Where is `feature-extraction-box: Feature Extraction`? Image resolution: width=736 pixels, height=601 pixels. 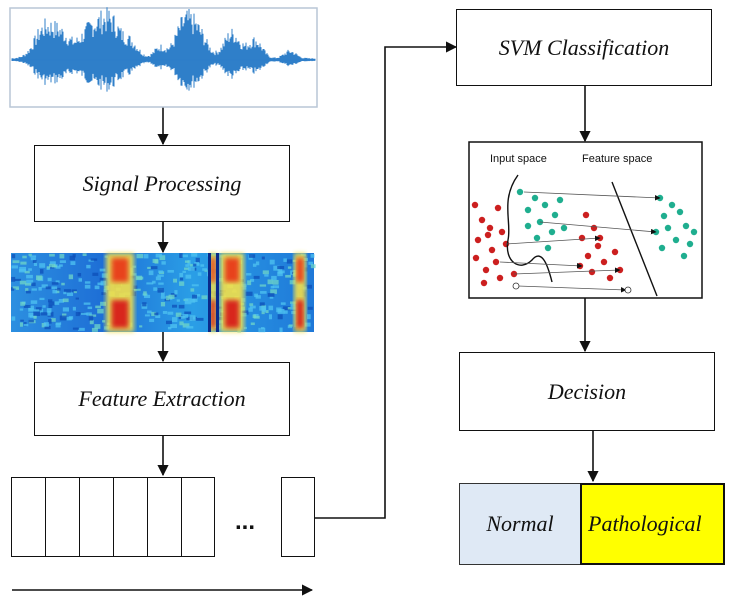
feature-extraction-box: Feature Extraction is located at coordinates (162, 399).